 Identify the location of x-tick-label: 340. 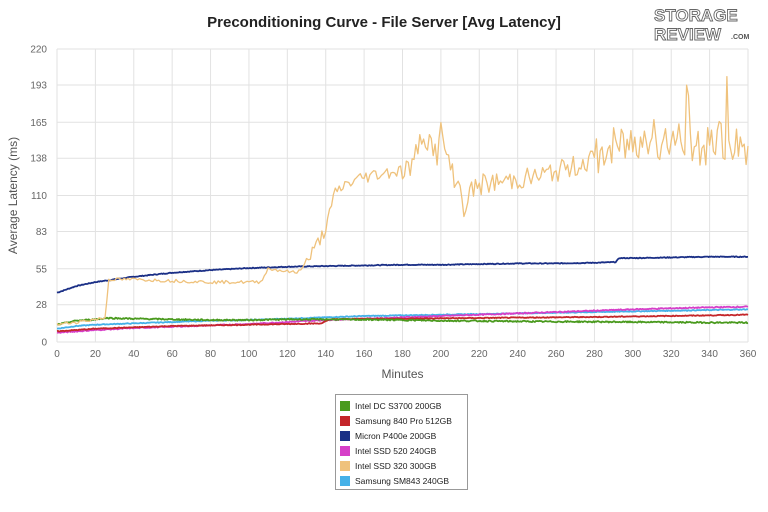
(709, 354).